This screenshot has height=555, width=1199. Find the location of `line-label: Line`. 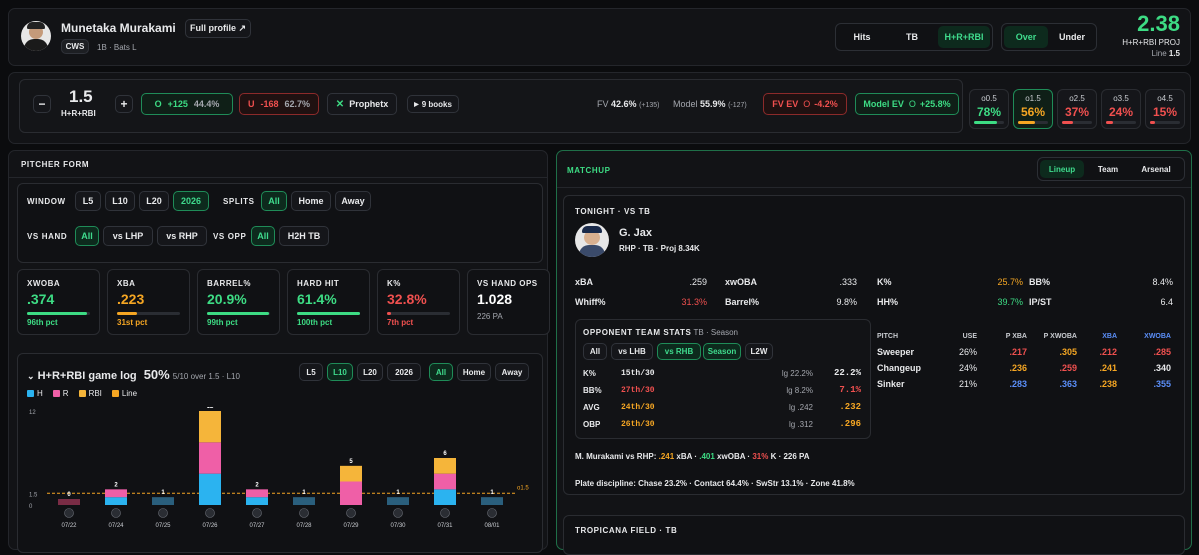

line-label: Line is located at coordinates (1159, 53).